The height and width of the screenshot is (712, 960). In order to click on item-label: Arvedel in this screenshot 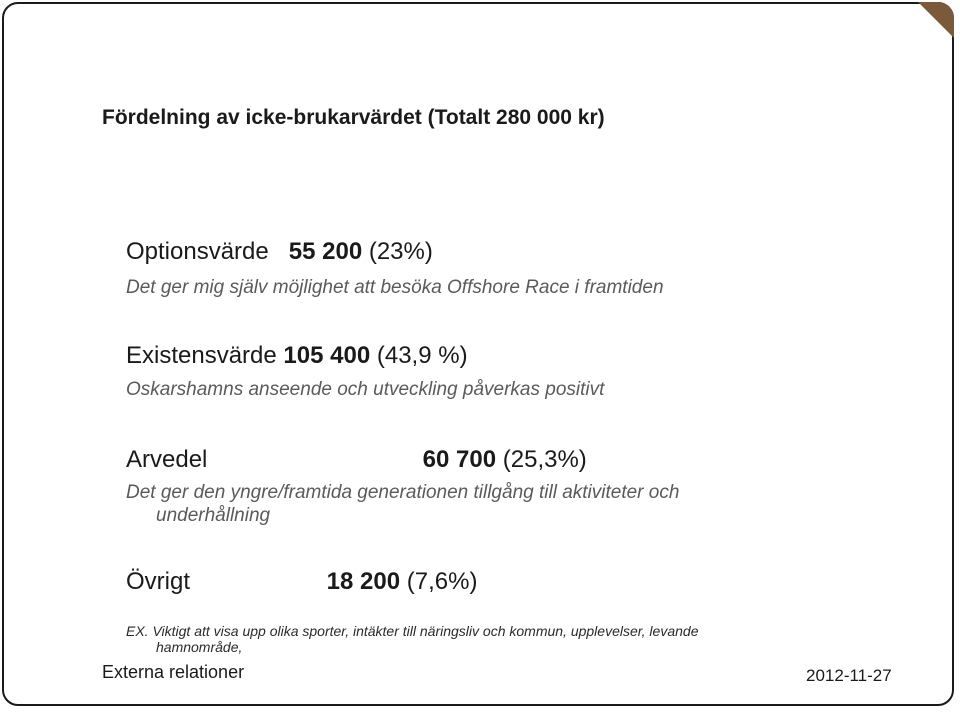, I will do `click(167, 459)`.